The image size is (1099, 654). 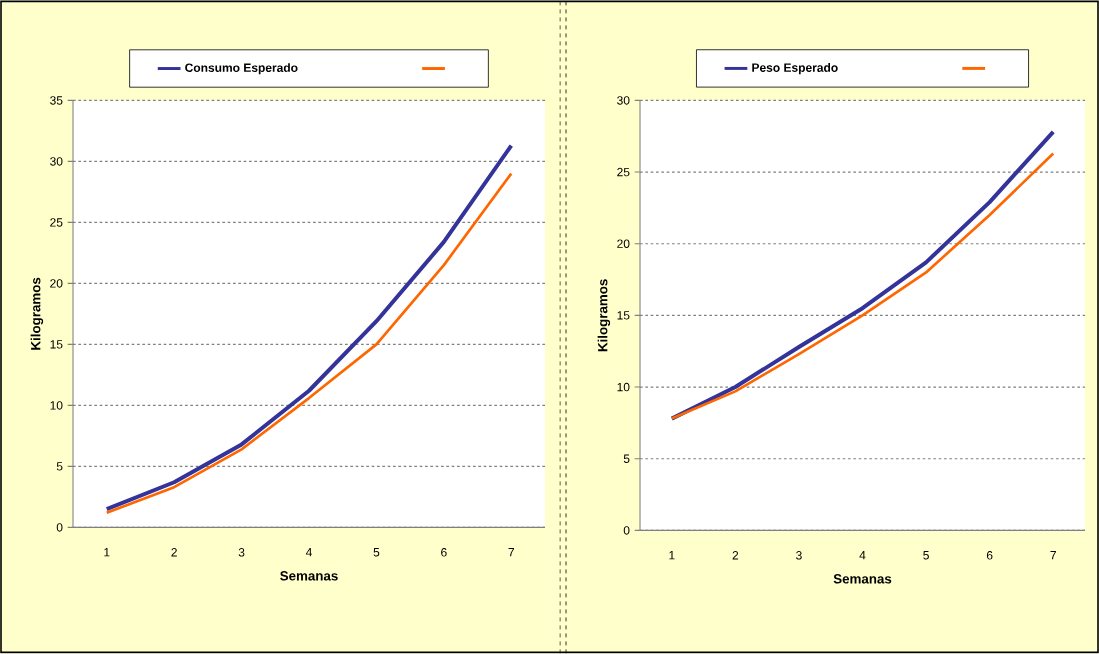 What do you see at coordinates (795, 69) in the screenshot?
I see `legend-label: Peso Esperado` at bounding box center [795, 69].